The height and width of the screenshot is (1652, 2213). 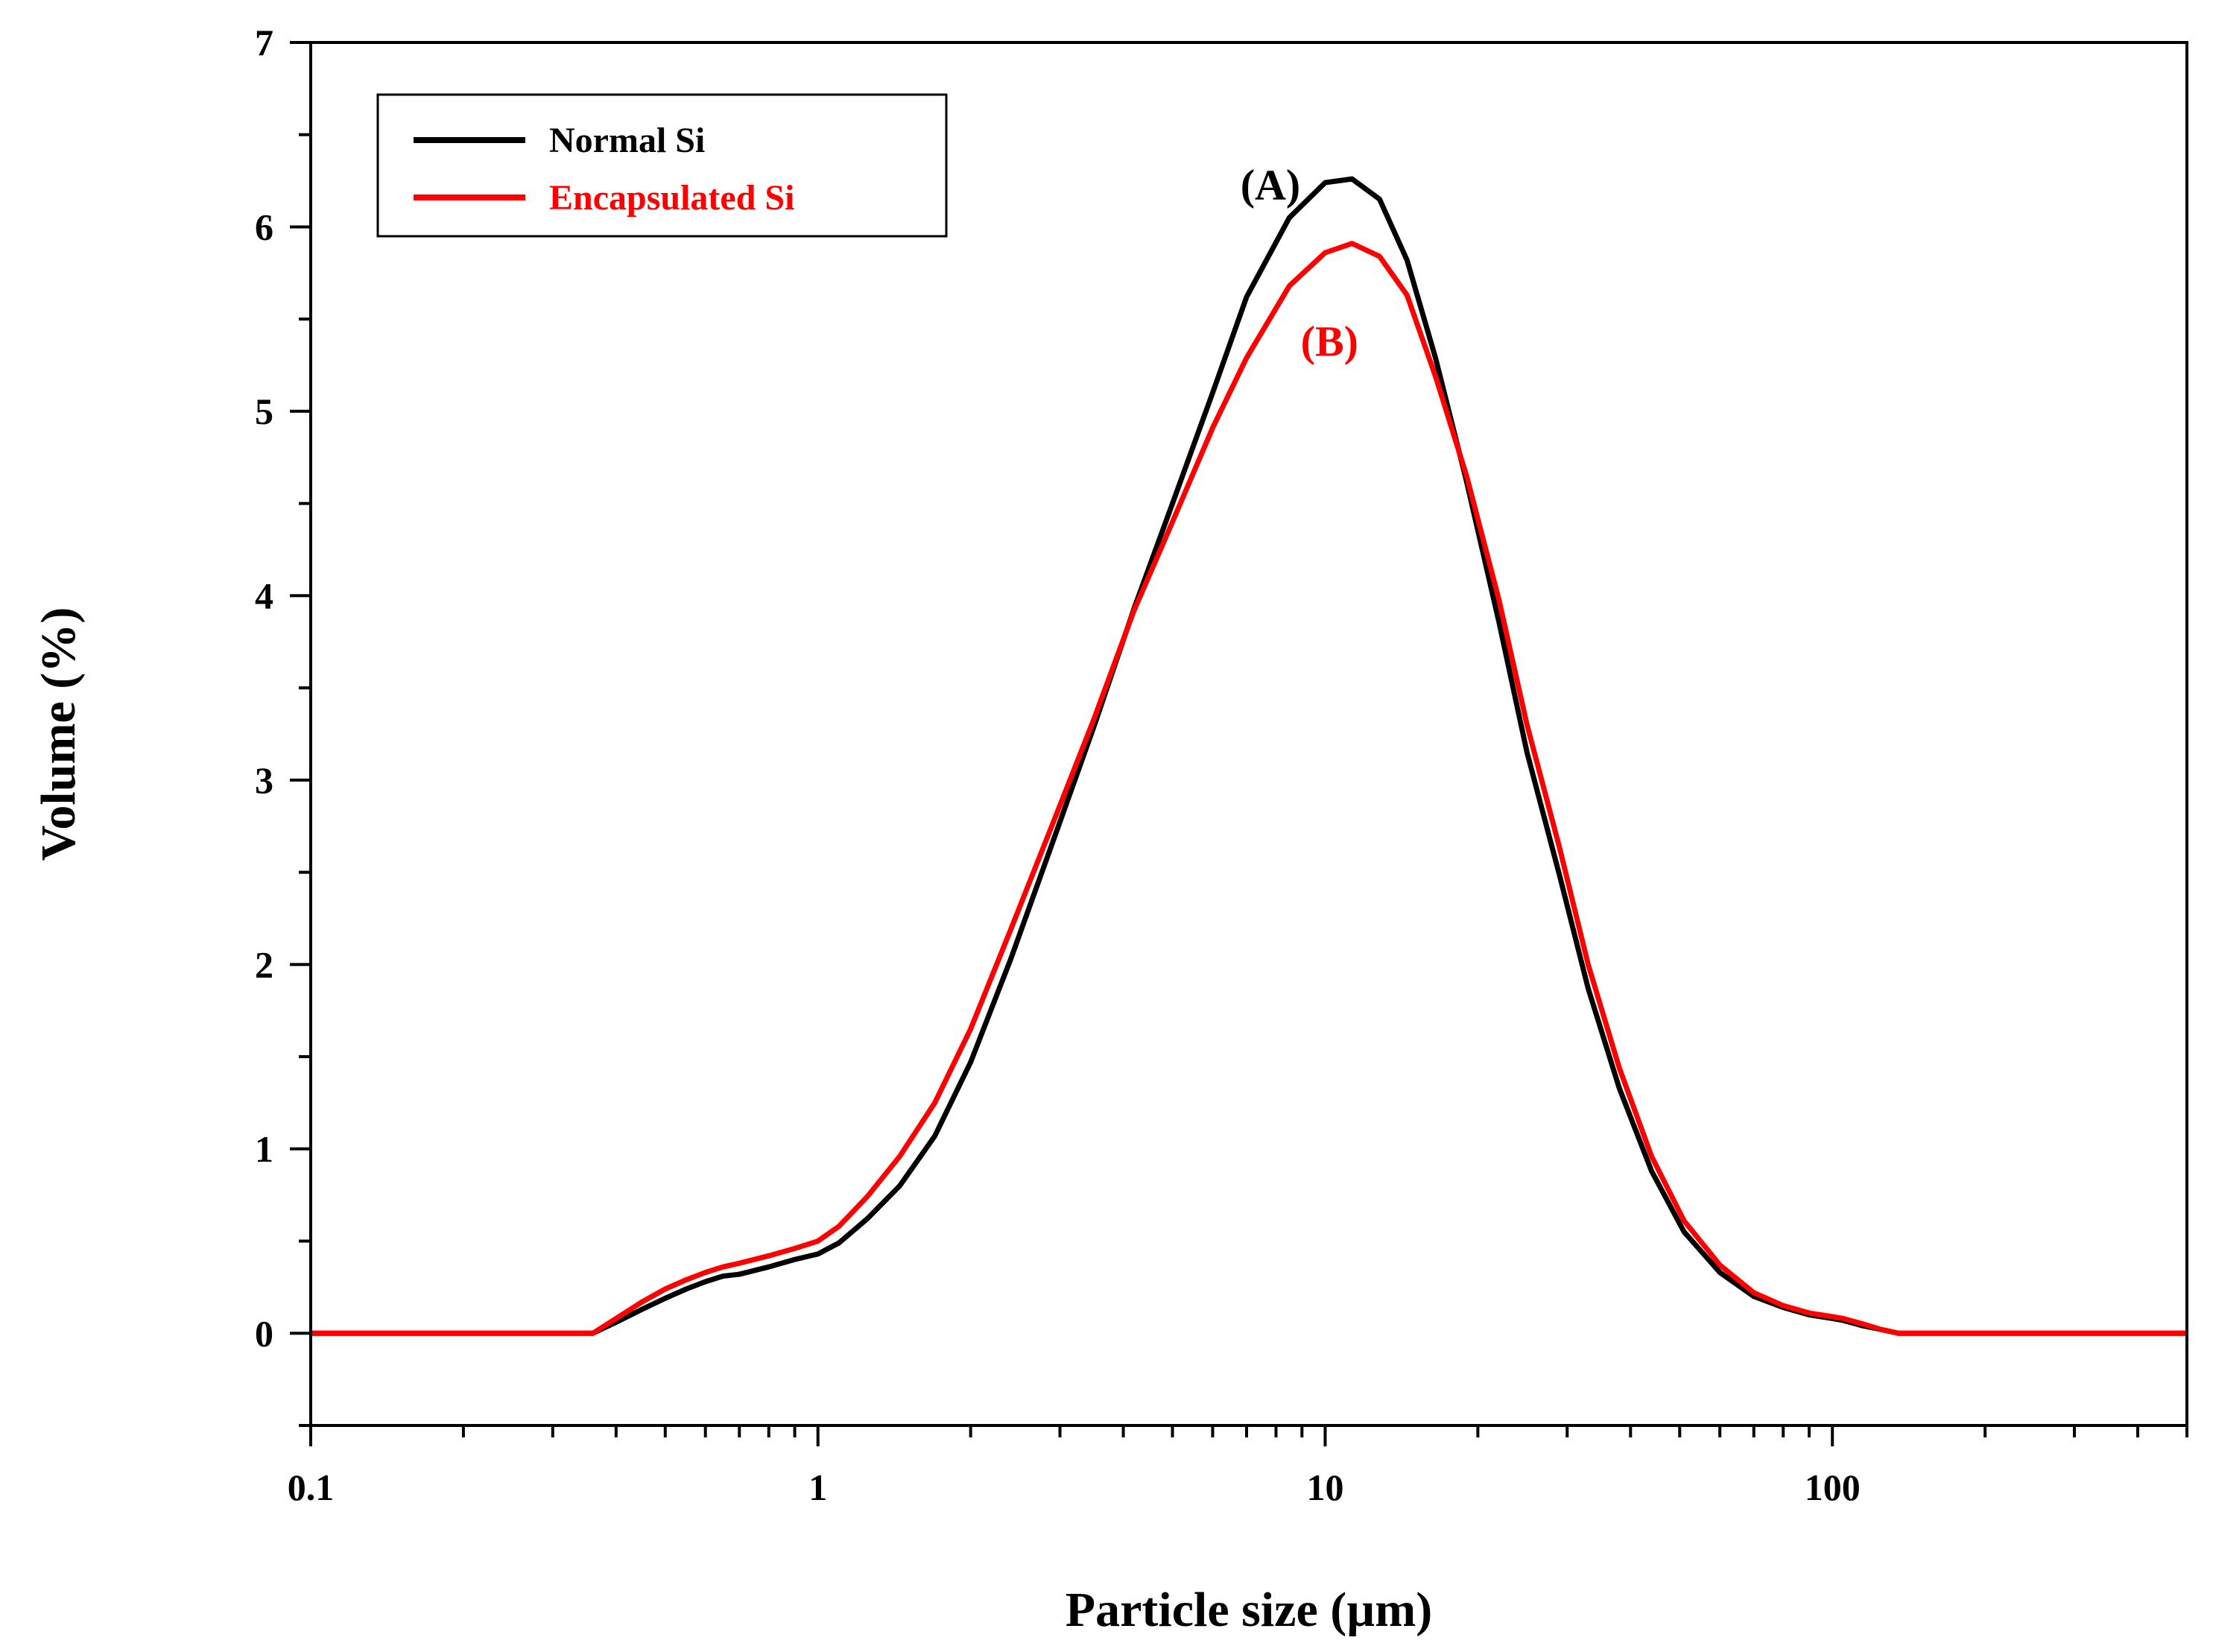 I want to click on y-tick-label: 1, so click(x=264, y=1149).